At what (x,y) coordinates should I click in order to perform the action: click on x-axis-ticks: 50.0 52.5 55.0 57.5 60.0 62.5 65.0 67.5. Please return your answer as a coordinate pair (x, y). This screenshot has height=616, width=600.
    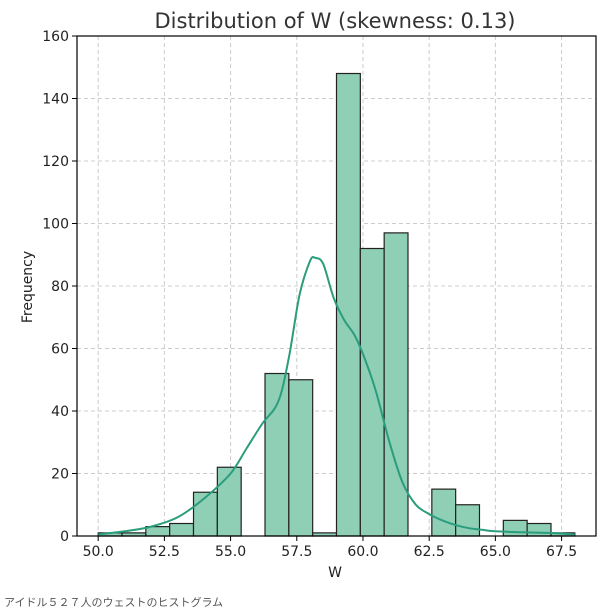
    Looking at the image, I should click on (330, 548).